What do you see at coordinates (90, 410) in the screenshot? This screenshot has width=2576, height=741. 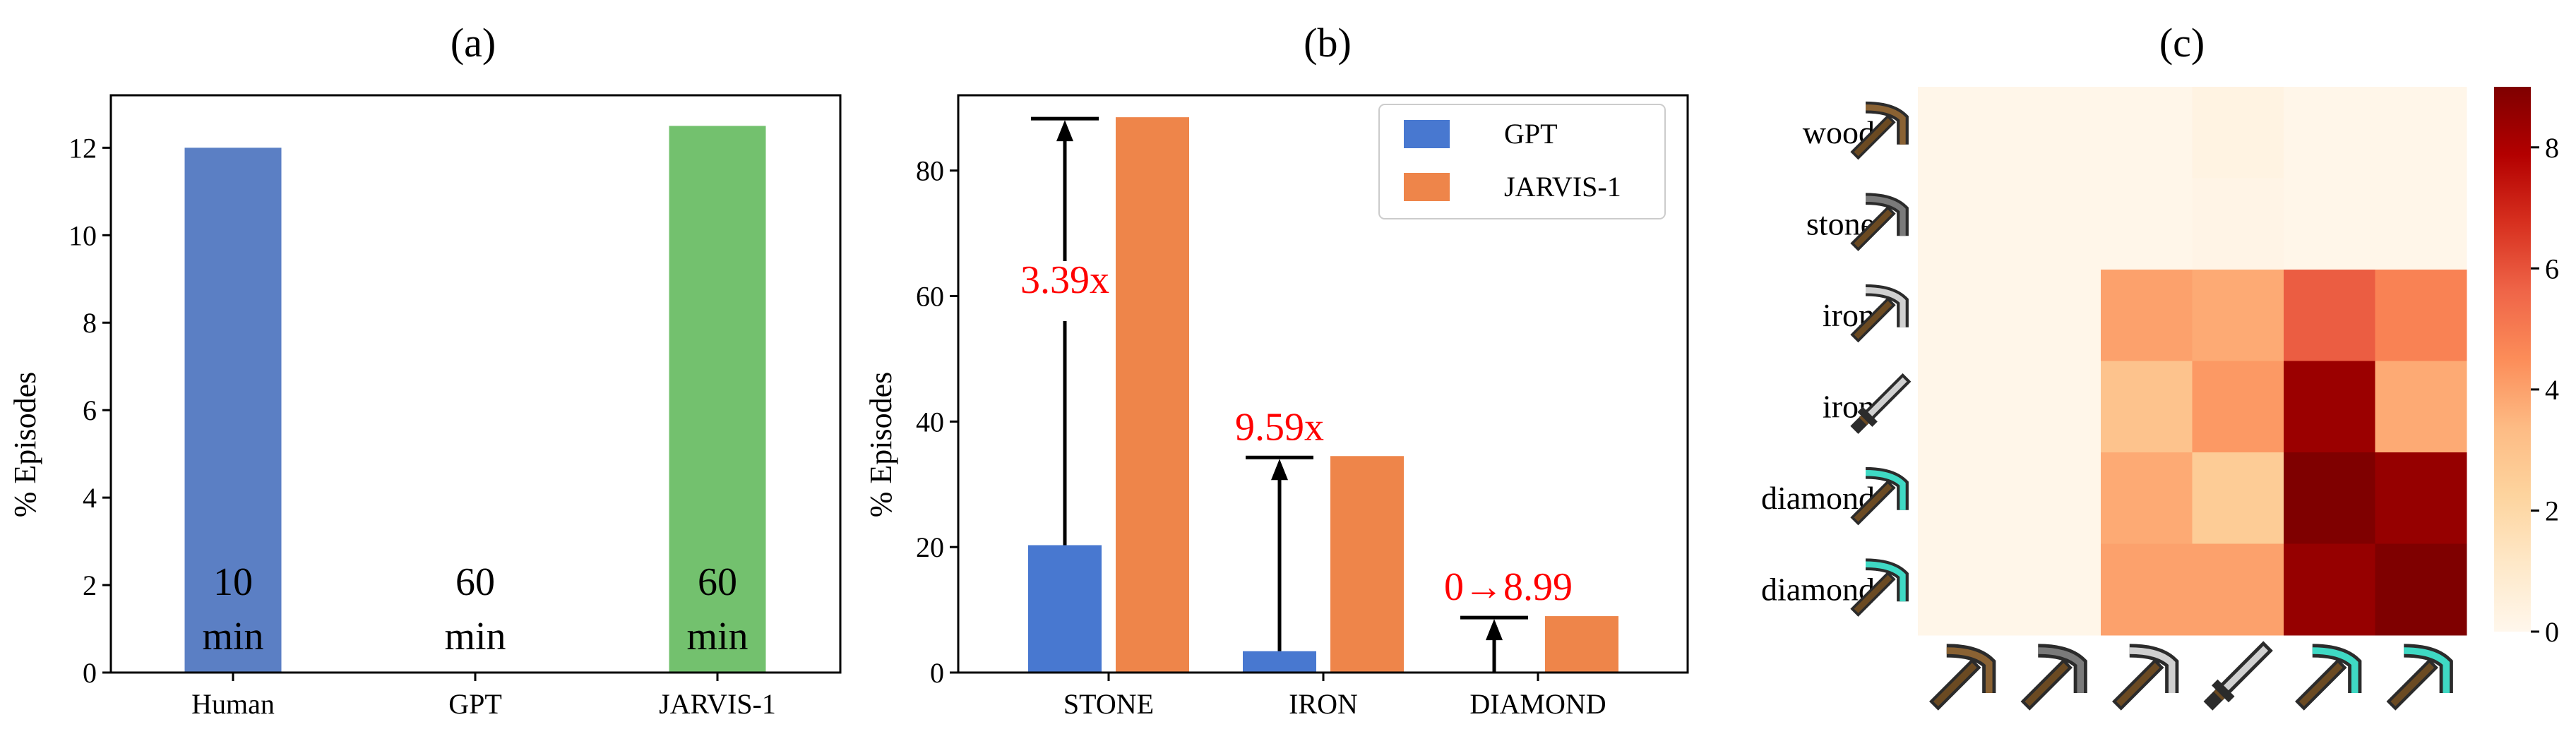 I see `a-ytick-label: 6` at bounding box center [90, 410].